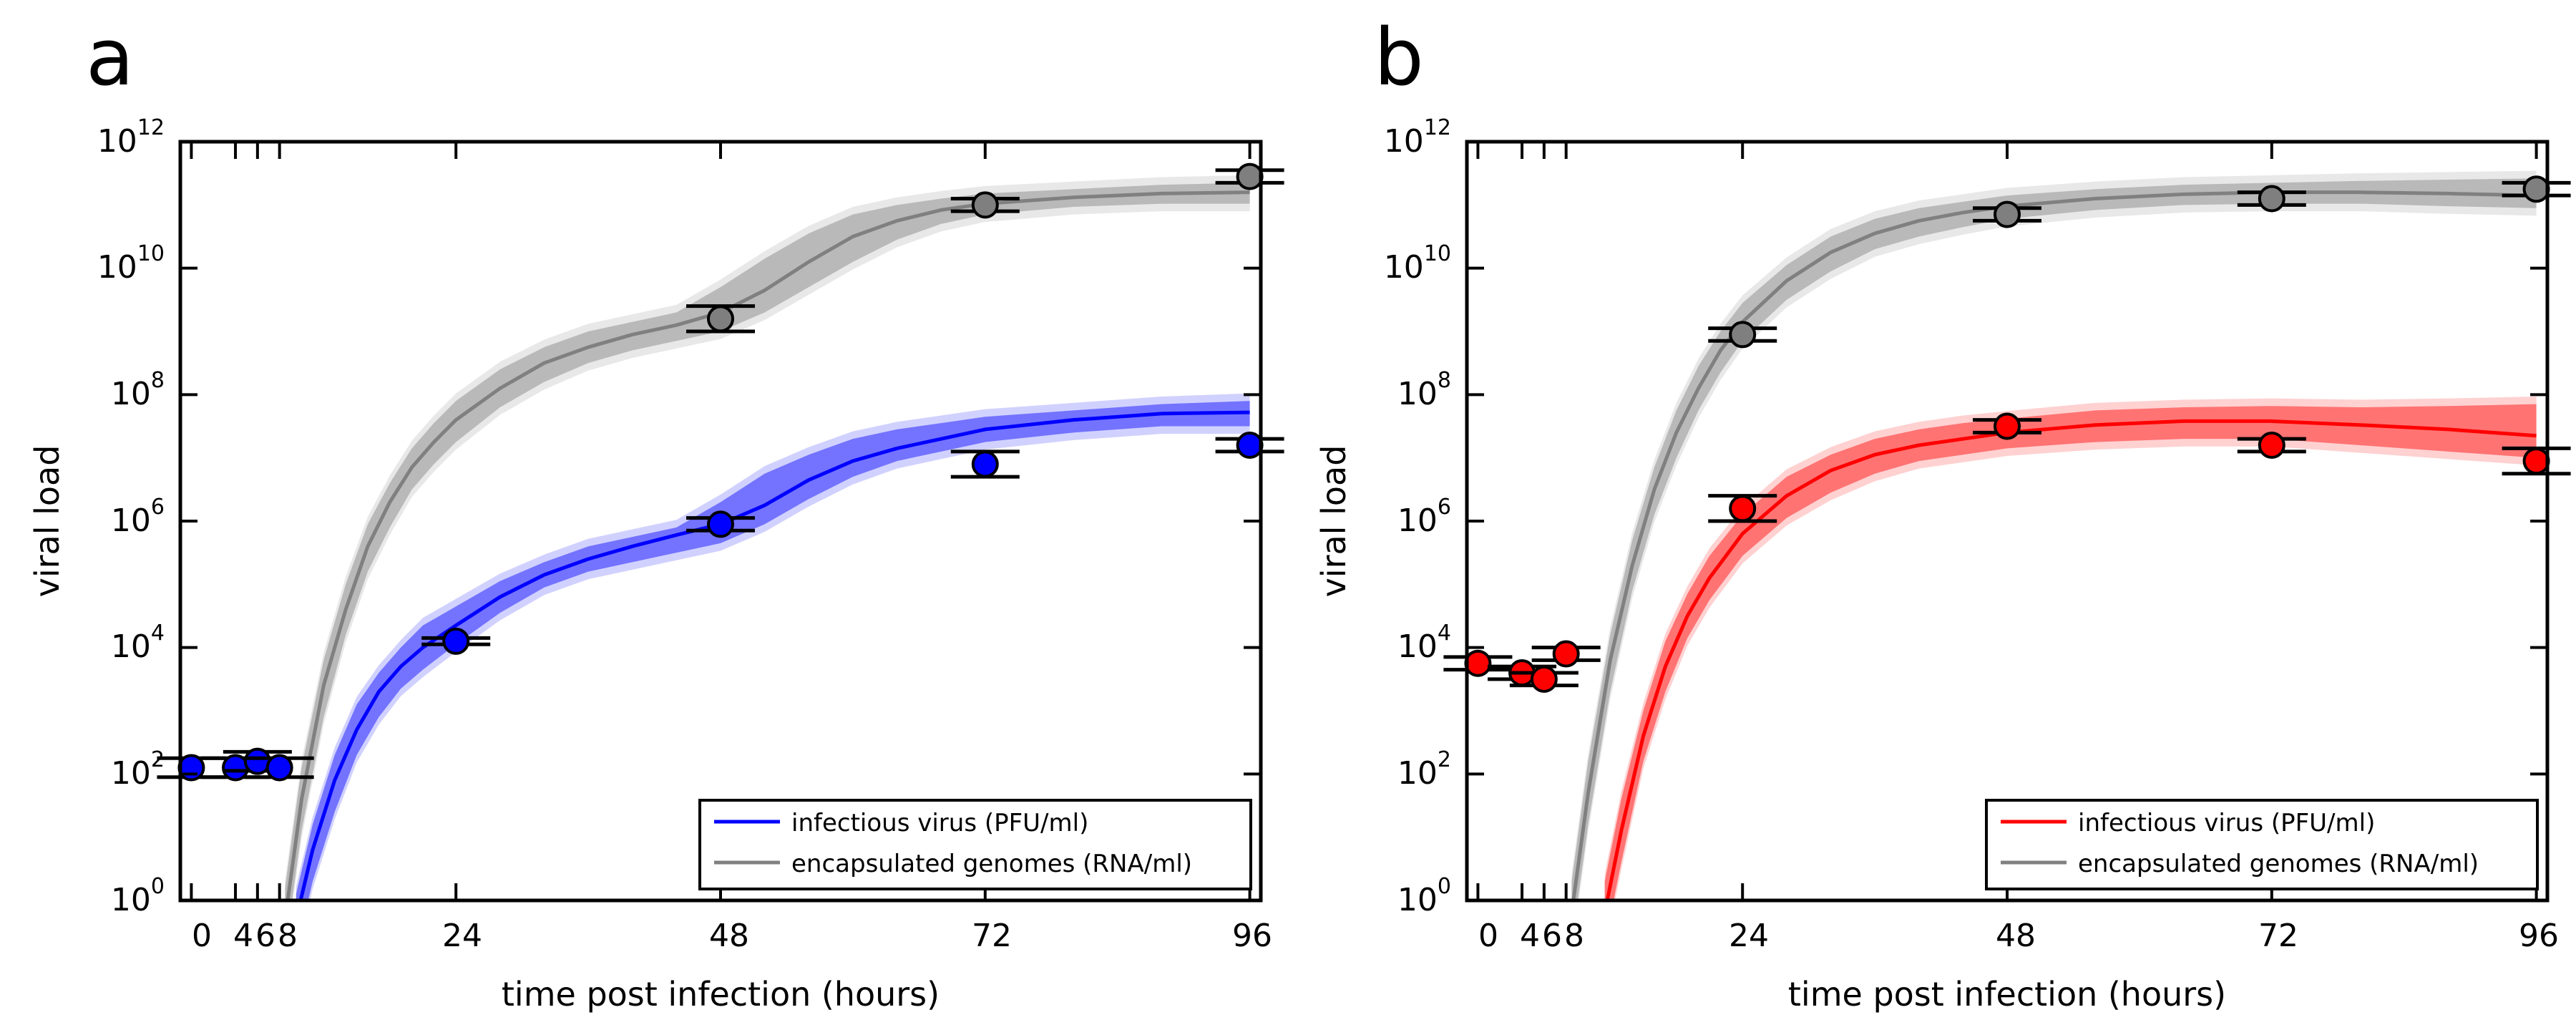  I want to click on data-point-a-infectious-t96, so click(1249, 446).